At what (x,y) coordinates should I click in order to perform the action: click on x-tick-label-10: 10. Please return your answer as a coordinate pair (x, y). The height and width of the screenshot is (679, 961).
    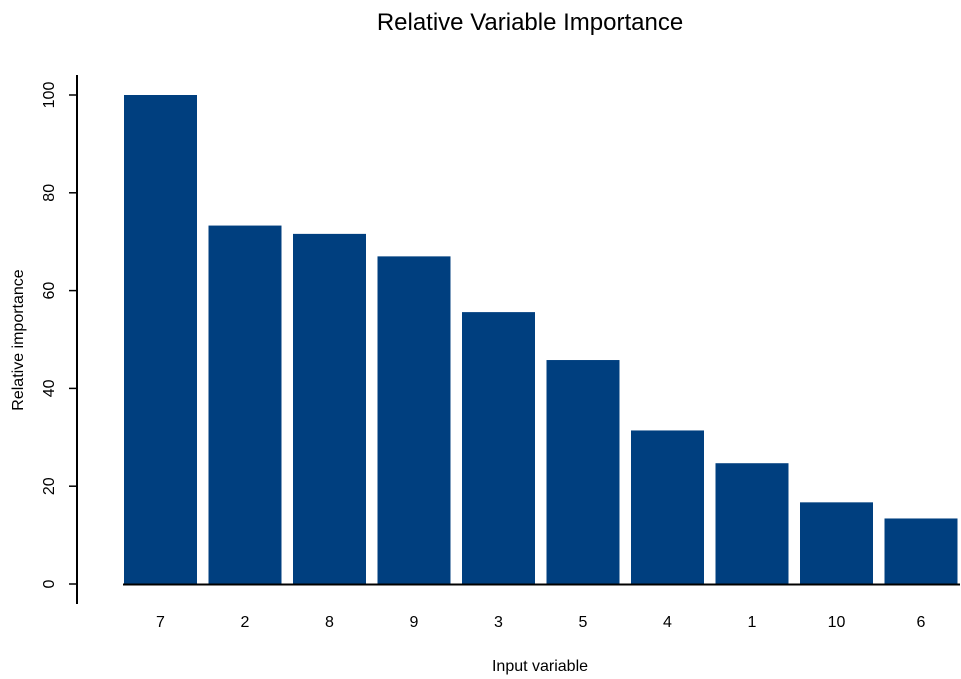
    Looking at the image, I should click on (837, 622).